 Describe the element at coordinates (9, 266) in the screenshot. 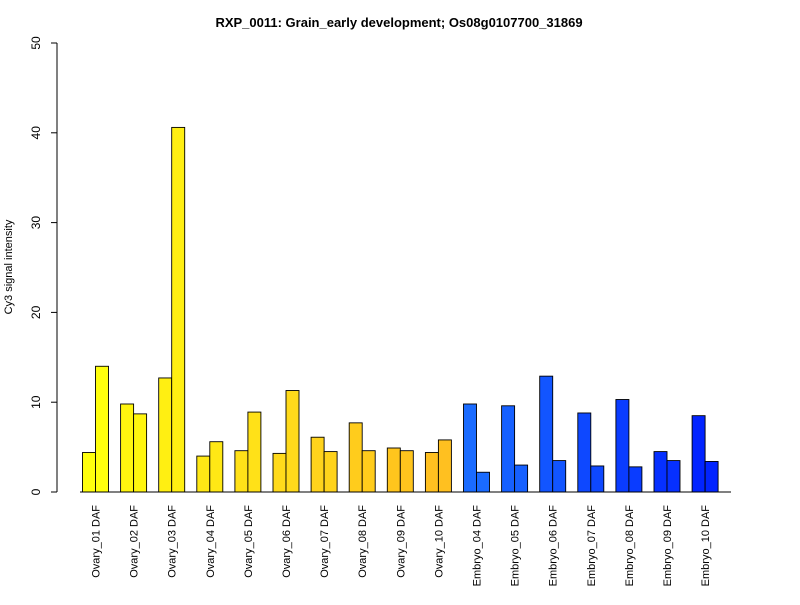

I see `y-axis-label: Cy3 signal intensity` at that location.